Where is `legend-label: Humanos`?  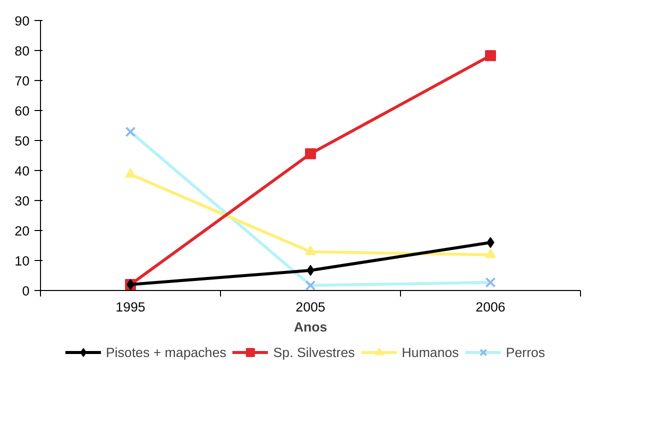
legend-label: Humanos is located at coordinates (430, 352).